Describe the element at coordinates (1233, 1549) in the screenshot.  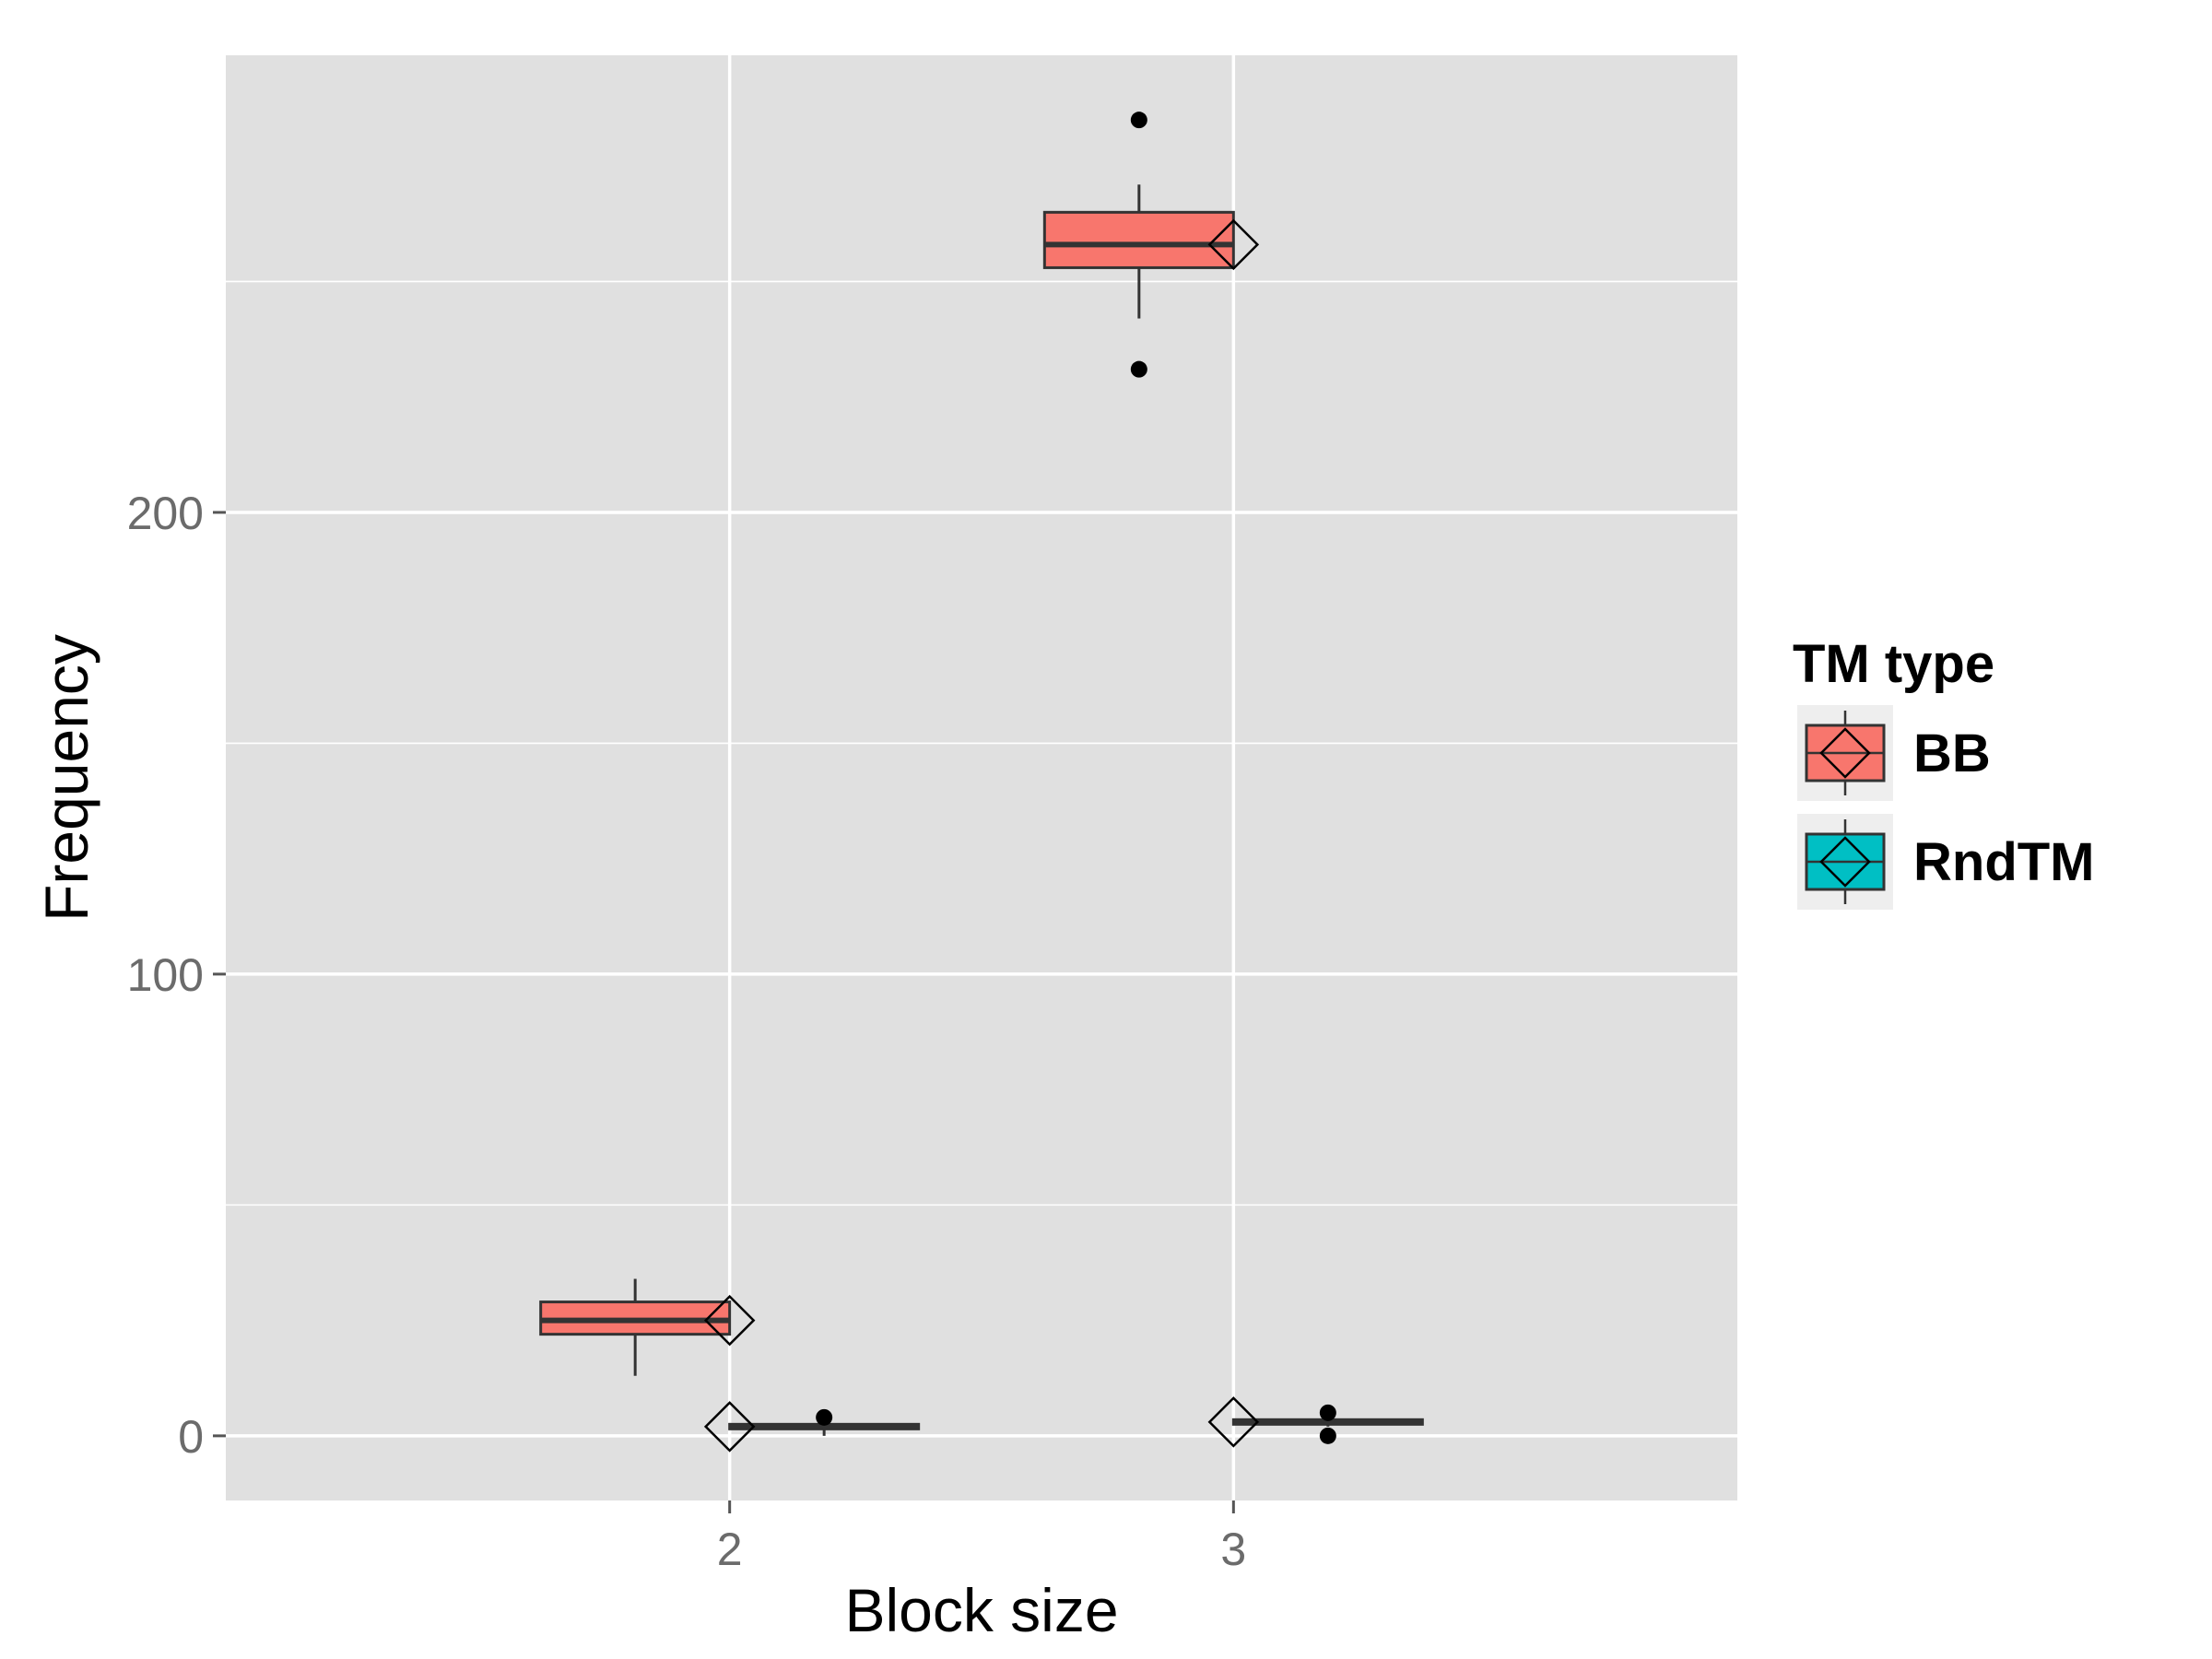
I see `x-tick-label: 3` at that location.